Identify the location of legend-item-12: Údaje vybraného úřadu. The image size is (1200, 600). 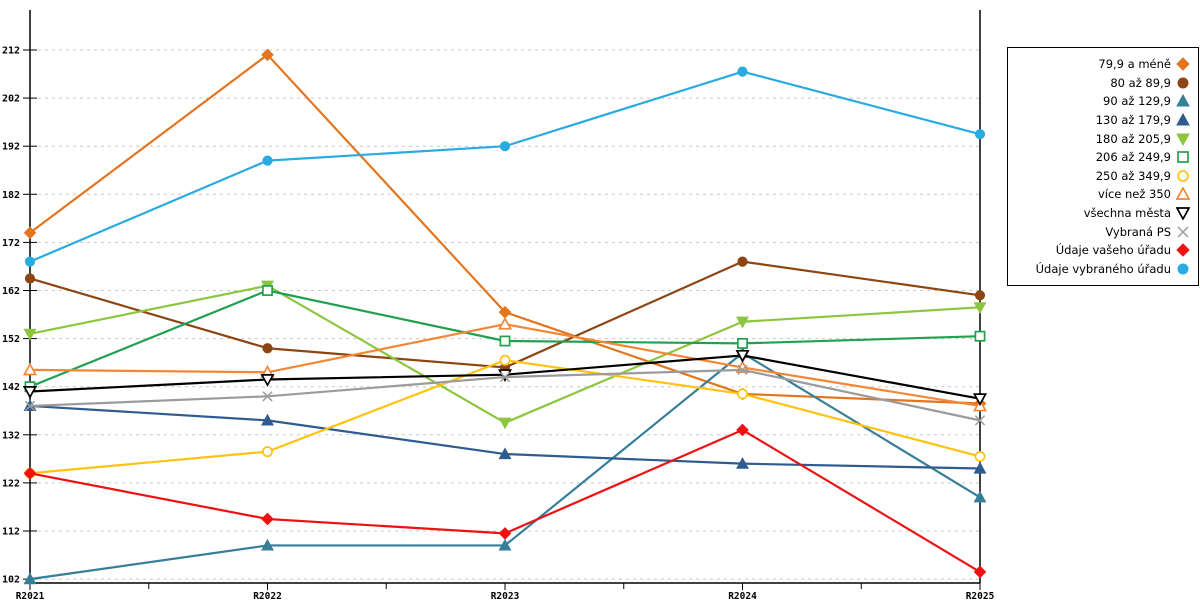
(1102, 269).